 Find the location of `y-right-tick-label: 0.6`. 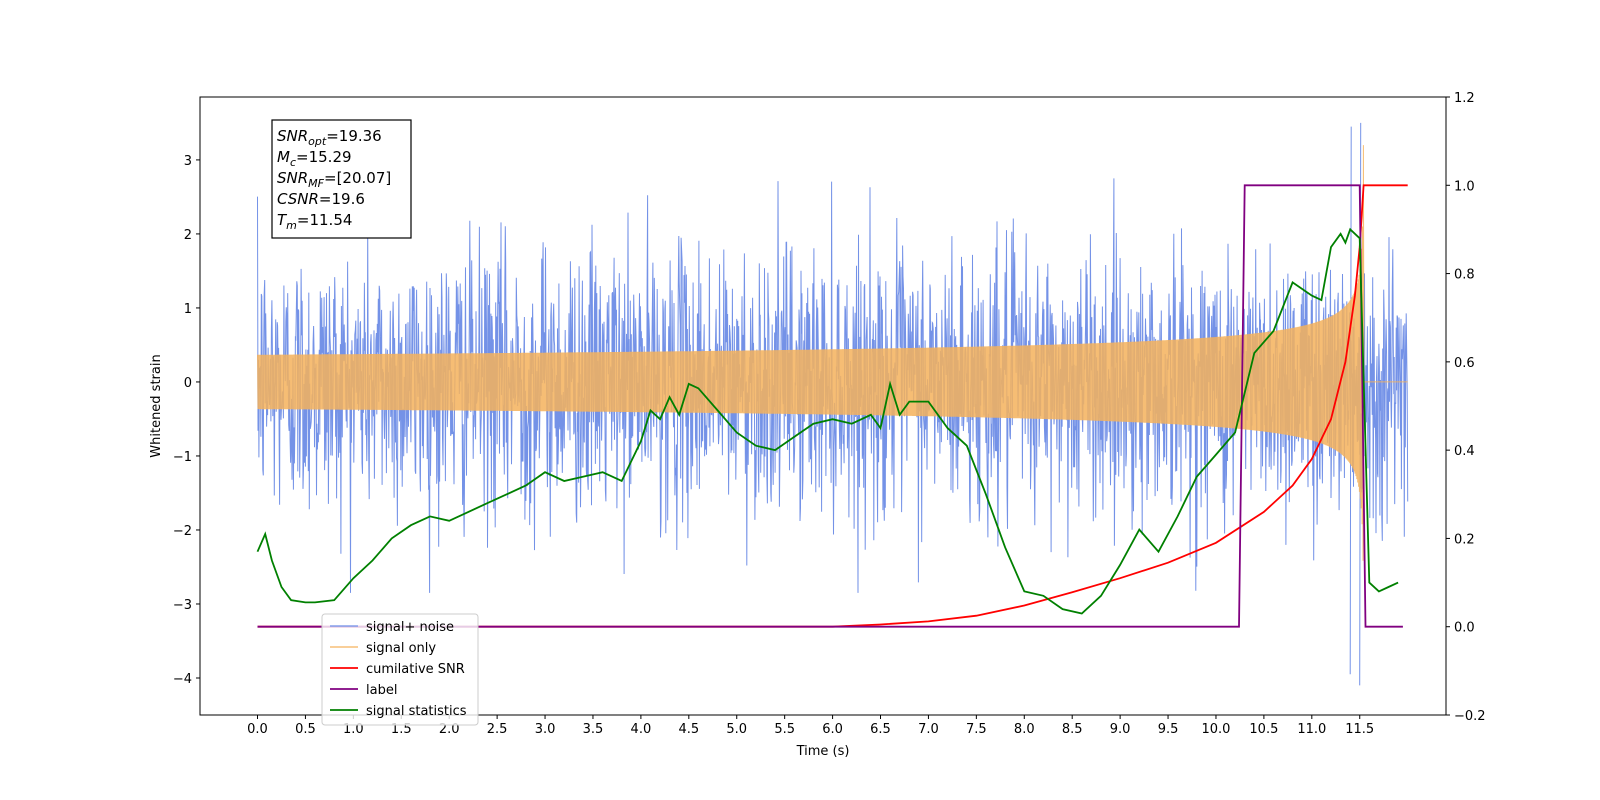

y-right-tick-label: 0.6 is located at coordinates (1464, 363).